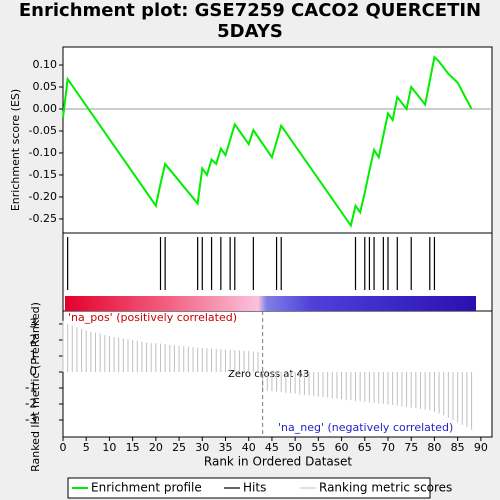 The image size is (500, 500). Describe the element at coordinates (109, 447) in the screenshot. I see `x-tick-label: 10` at that location.